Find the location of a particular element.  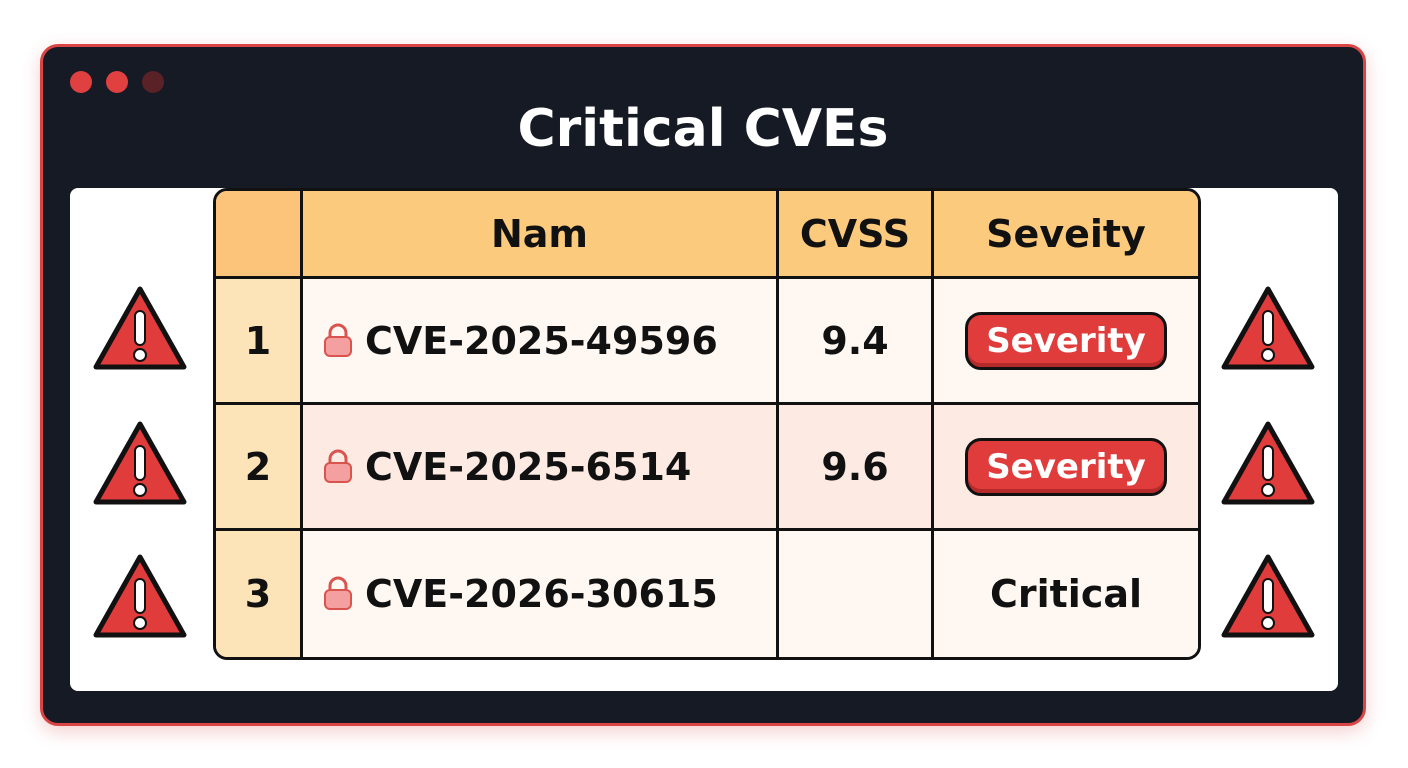

table-row: 2 CVE-2025-6514 9.6 Severity is located at coordinates (707, 468).